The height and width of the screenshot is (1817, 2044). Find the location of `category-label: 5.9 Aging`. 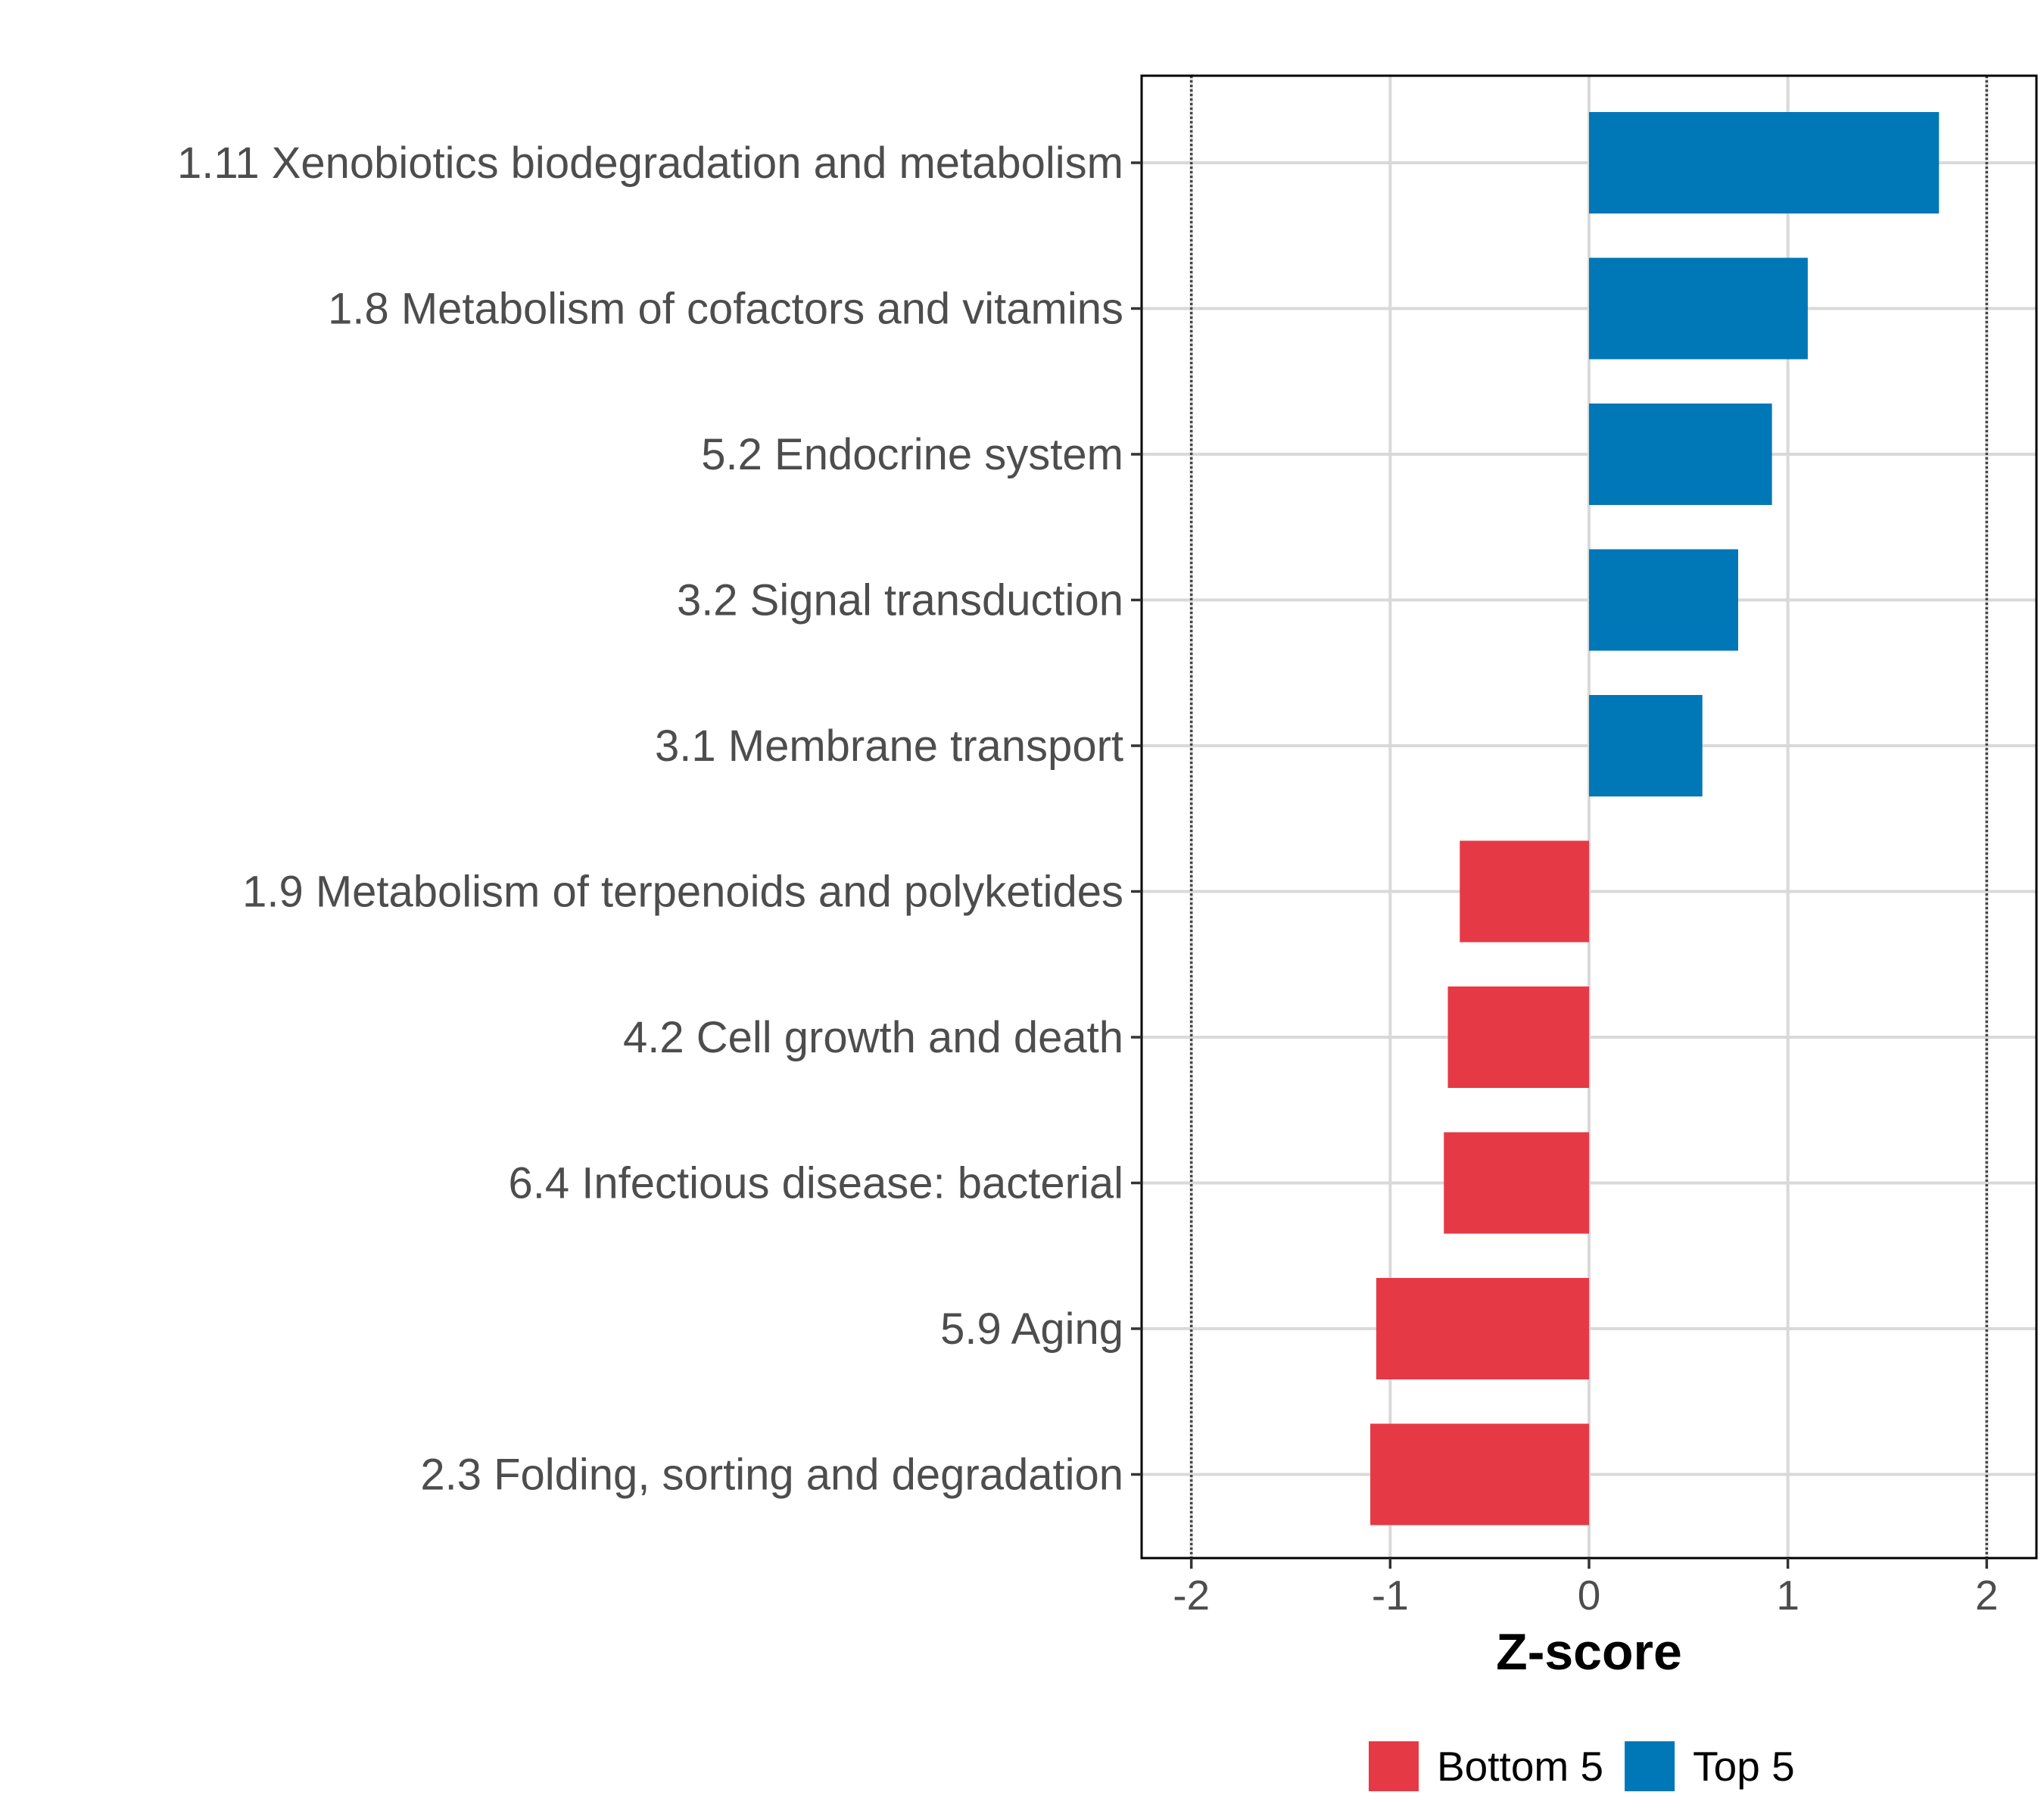

category-label: 5.9 Aging is located at coordinates (1031, 1329).